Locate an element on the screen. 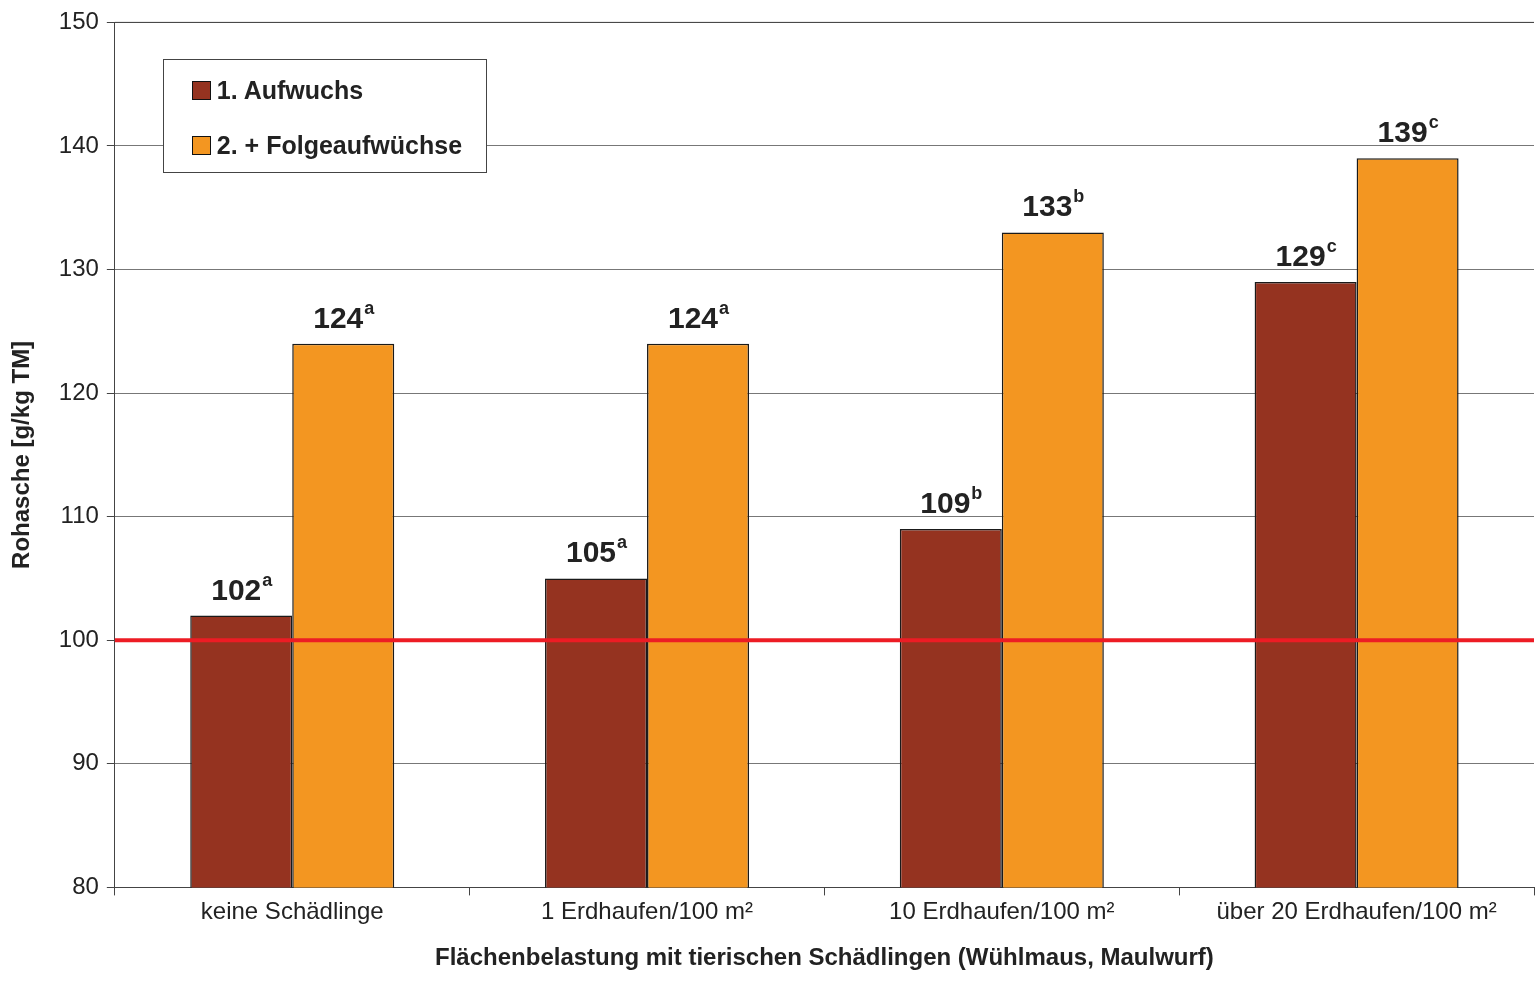 The image size is (1538, 981). x-tick-label: über 20 Erdhaufen/100 m² is located at coordinates (1356, 911).